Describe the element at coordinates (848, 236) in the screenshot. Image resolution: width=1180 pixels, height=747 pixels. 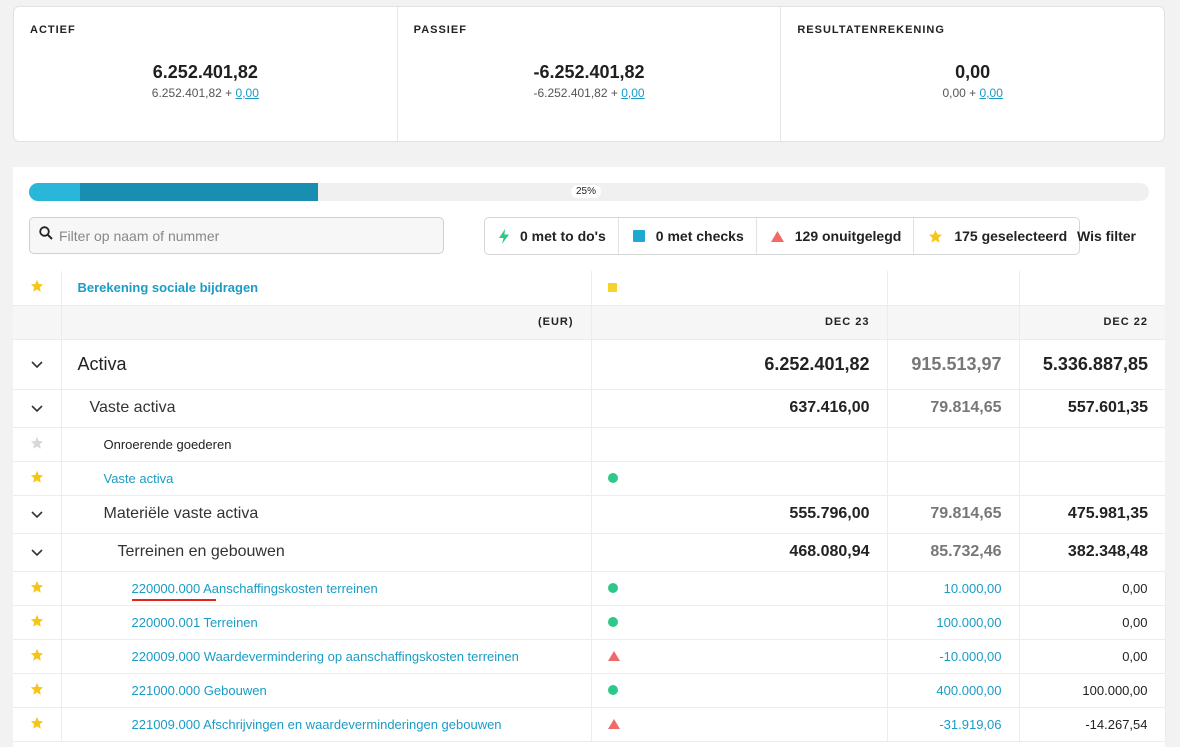
I see `filter-onuitgelegd-label: 129 onuitgelegd` at that location.